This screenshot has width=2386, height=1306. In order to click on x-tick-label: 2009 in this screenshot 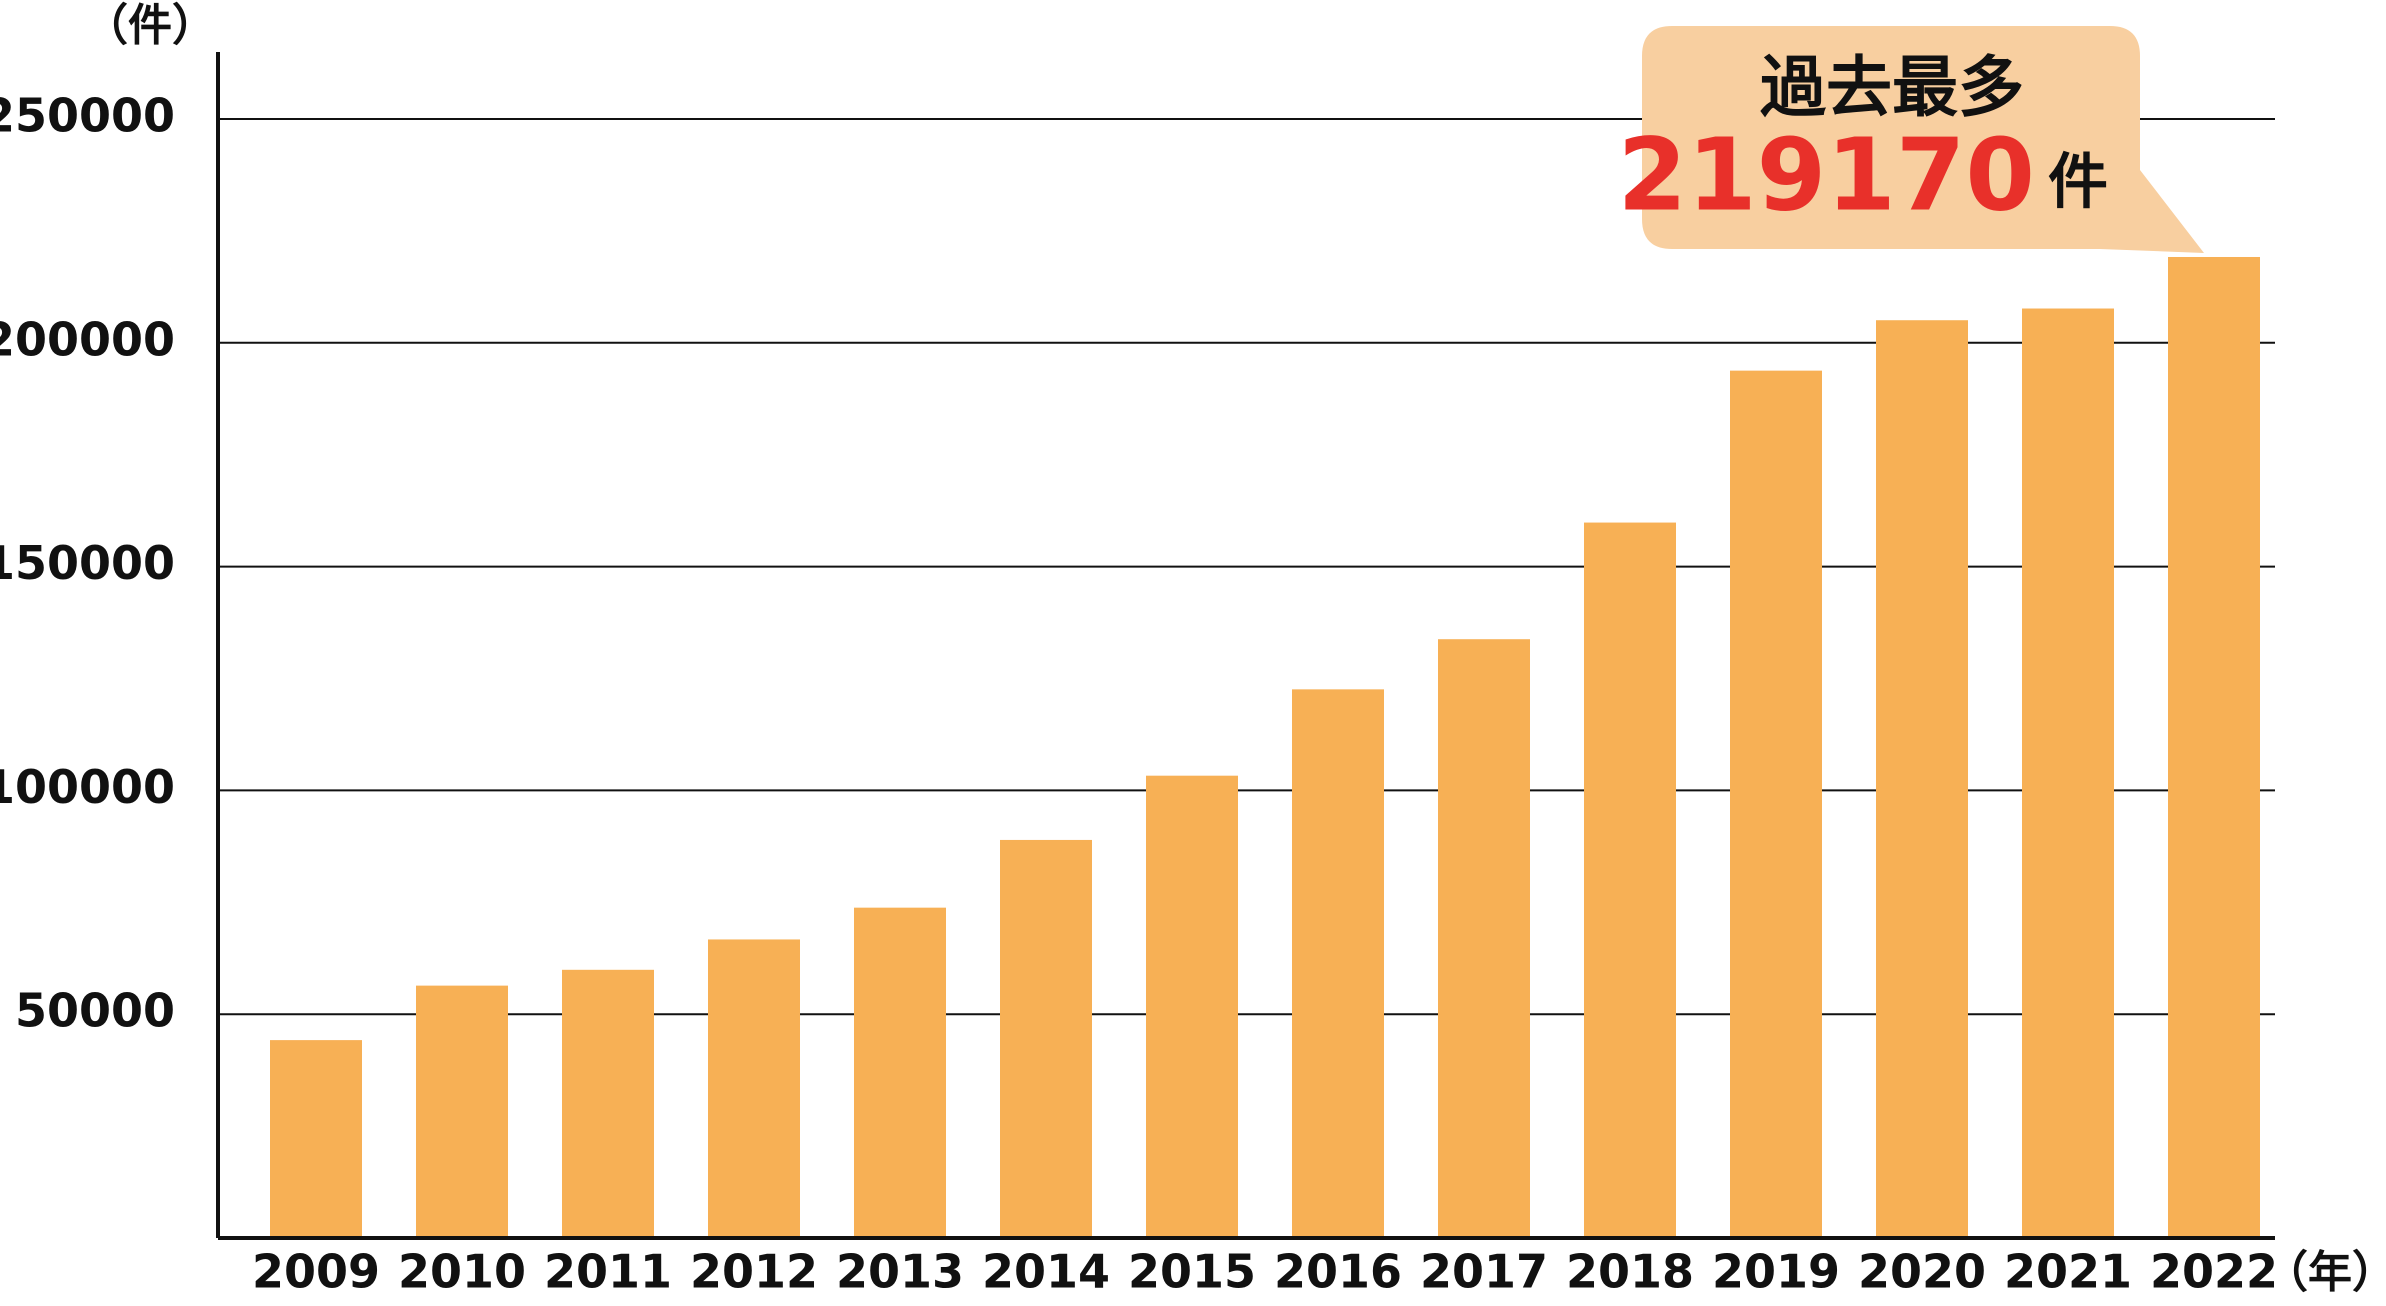, I will do `click(316, 1272)`.